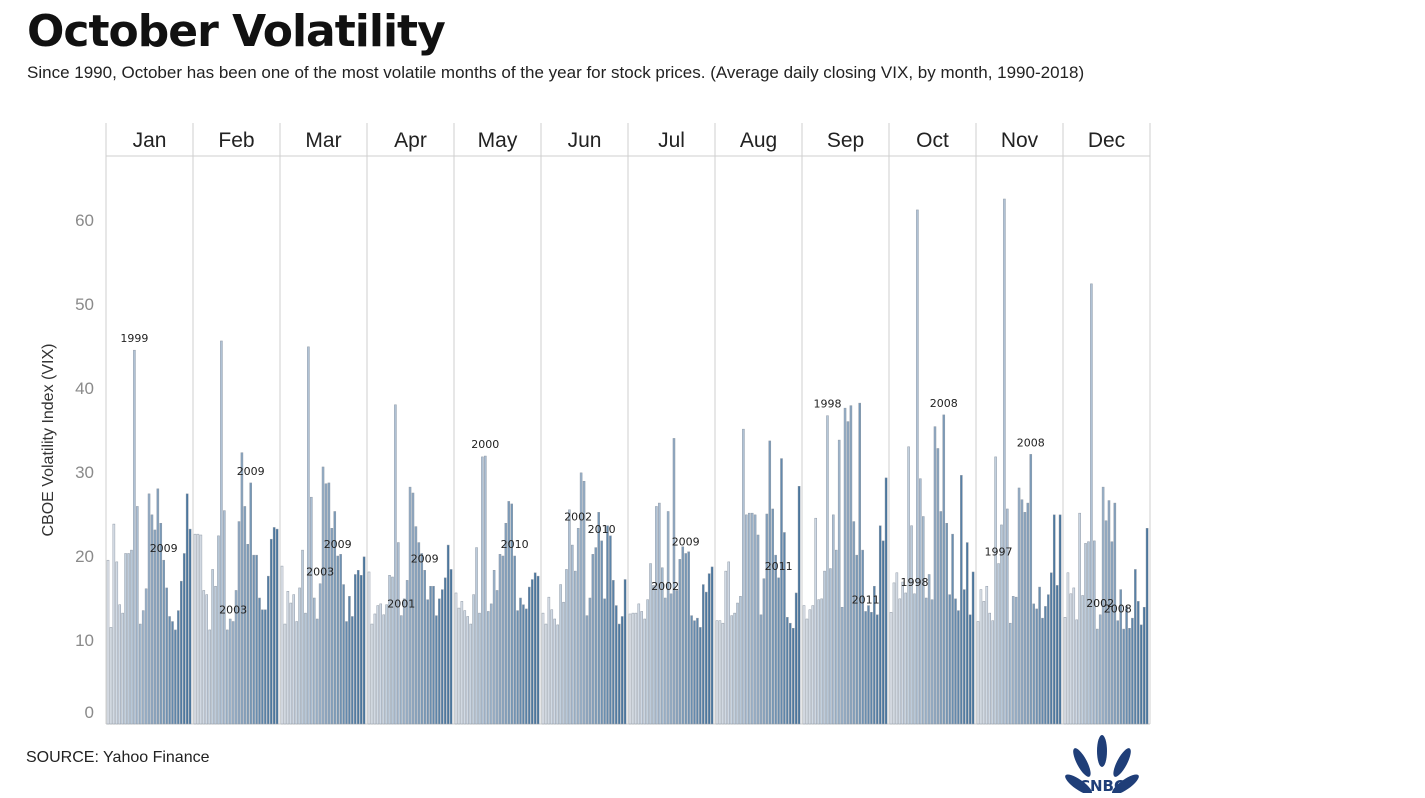 The height and width of the screenshot is (798, 1425). Describe the element at coordinates (215, 655) in the screenshot. I see `bar-feb-1997` at that location.